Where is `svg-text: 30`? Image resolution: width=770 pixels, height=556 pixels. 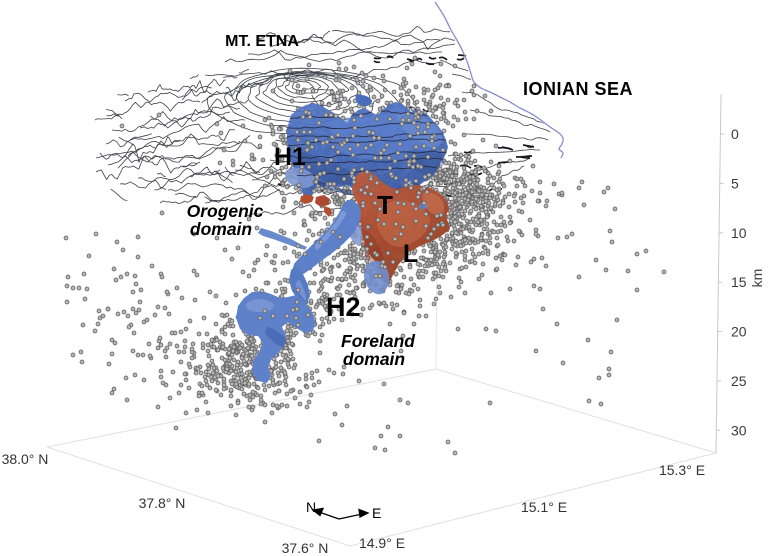 svg-text: 30 is located at coordinates (739, 430).